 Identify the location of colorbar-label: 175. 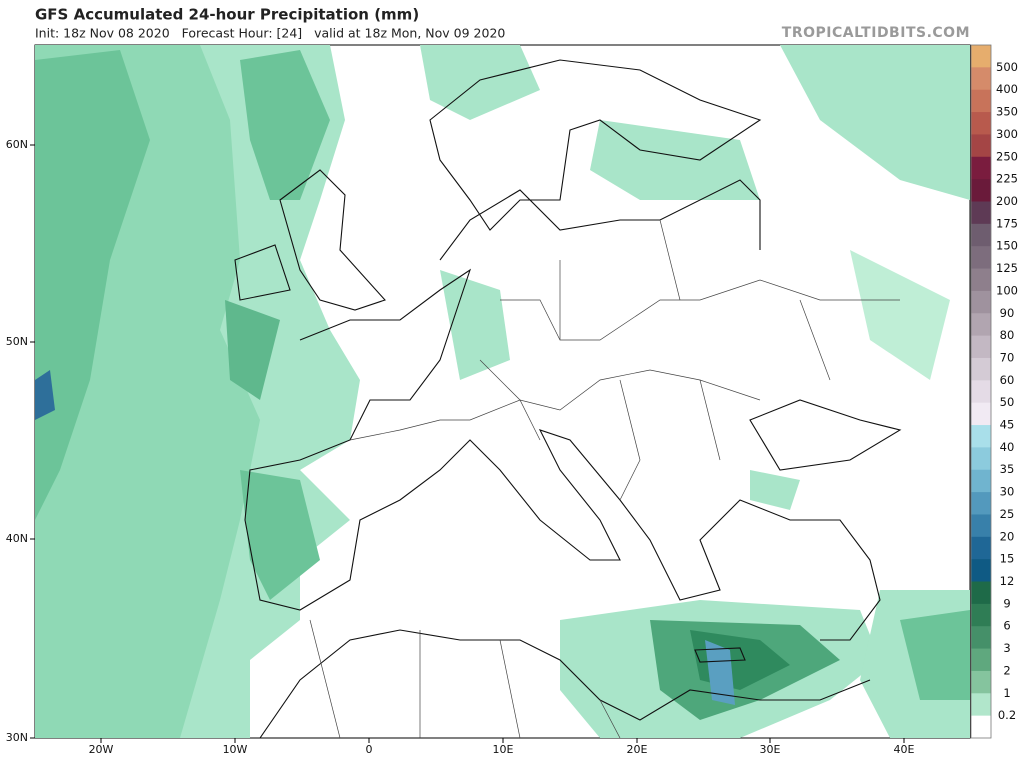
(1007, 223).